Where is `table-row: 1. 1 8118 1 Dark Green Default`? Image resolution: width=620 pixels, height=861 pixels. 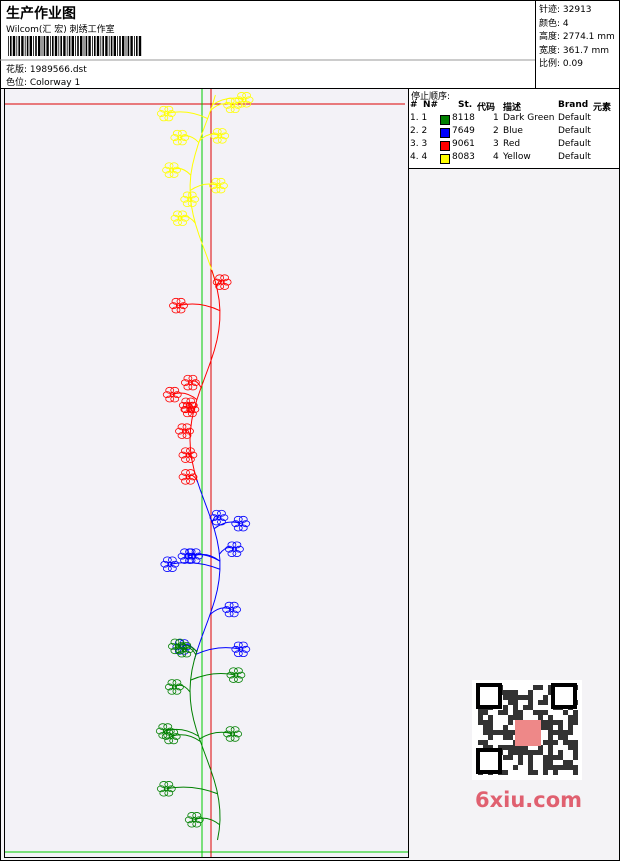
table-row: 1. 1 8118 1 Dark Green Default is located at coordinates (514, 119).